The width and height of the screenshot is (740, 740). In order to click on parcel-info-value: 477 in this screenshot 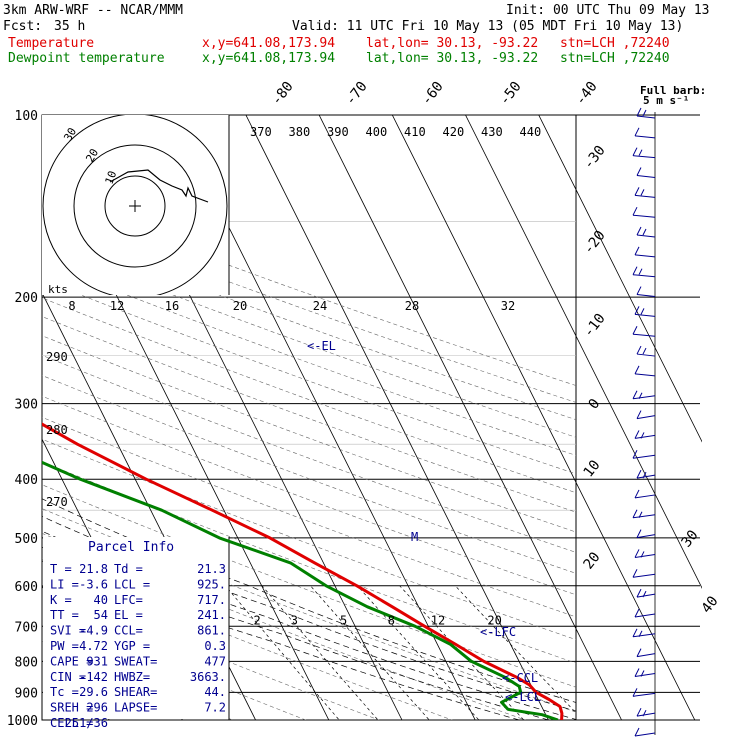, I will do `click(215, 661)`.